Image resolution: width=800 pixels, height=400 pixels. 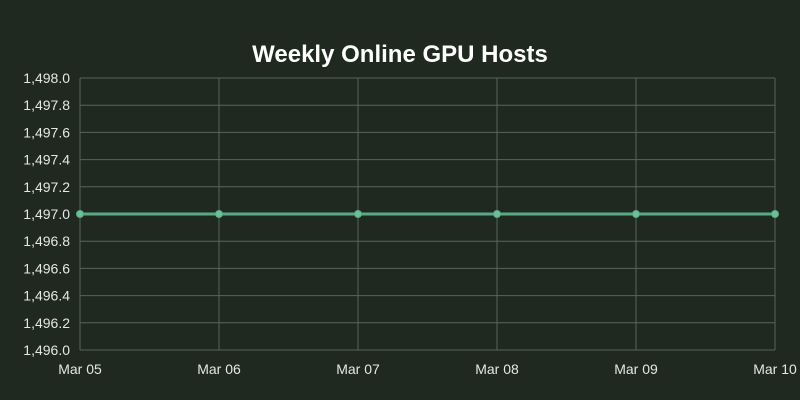 I want to click on x-axis: Mar 05 Mar 06 Mar 07 Mar 08 Mar 09 Mar 10, so click(x=427, y=369).